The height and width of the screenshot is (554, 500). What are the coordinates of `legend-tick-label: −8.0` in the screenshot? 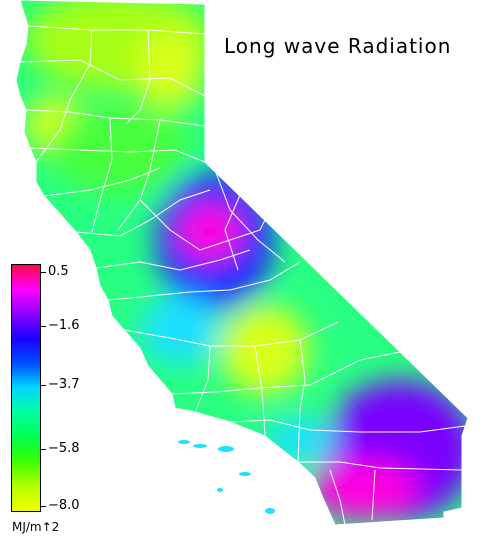 It's located at (64, 505).